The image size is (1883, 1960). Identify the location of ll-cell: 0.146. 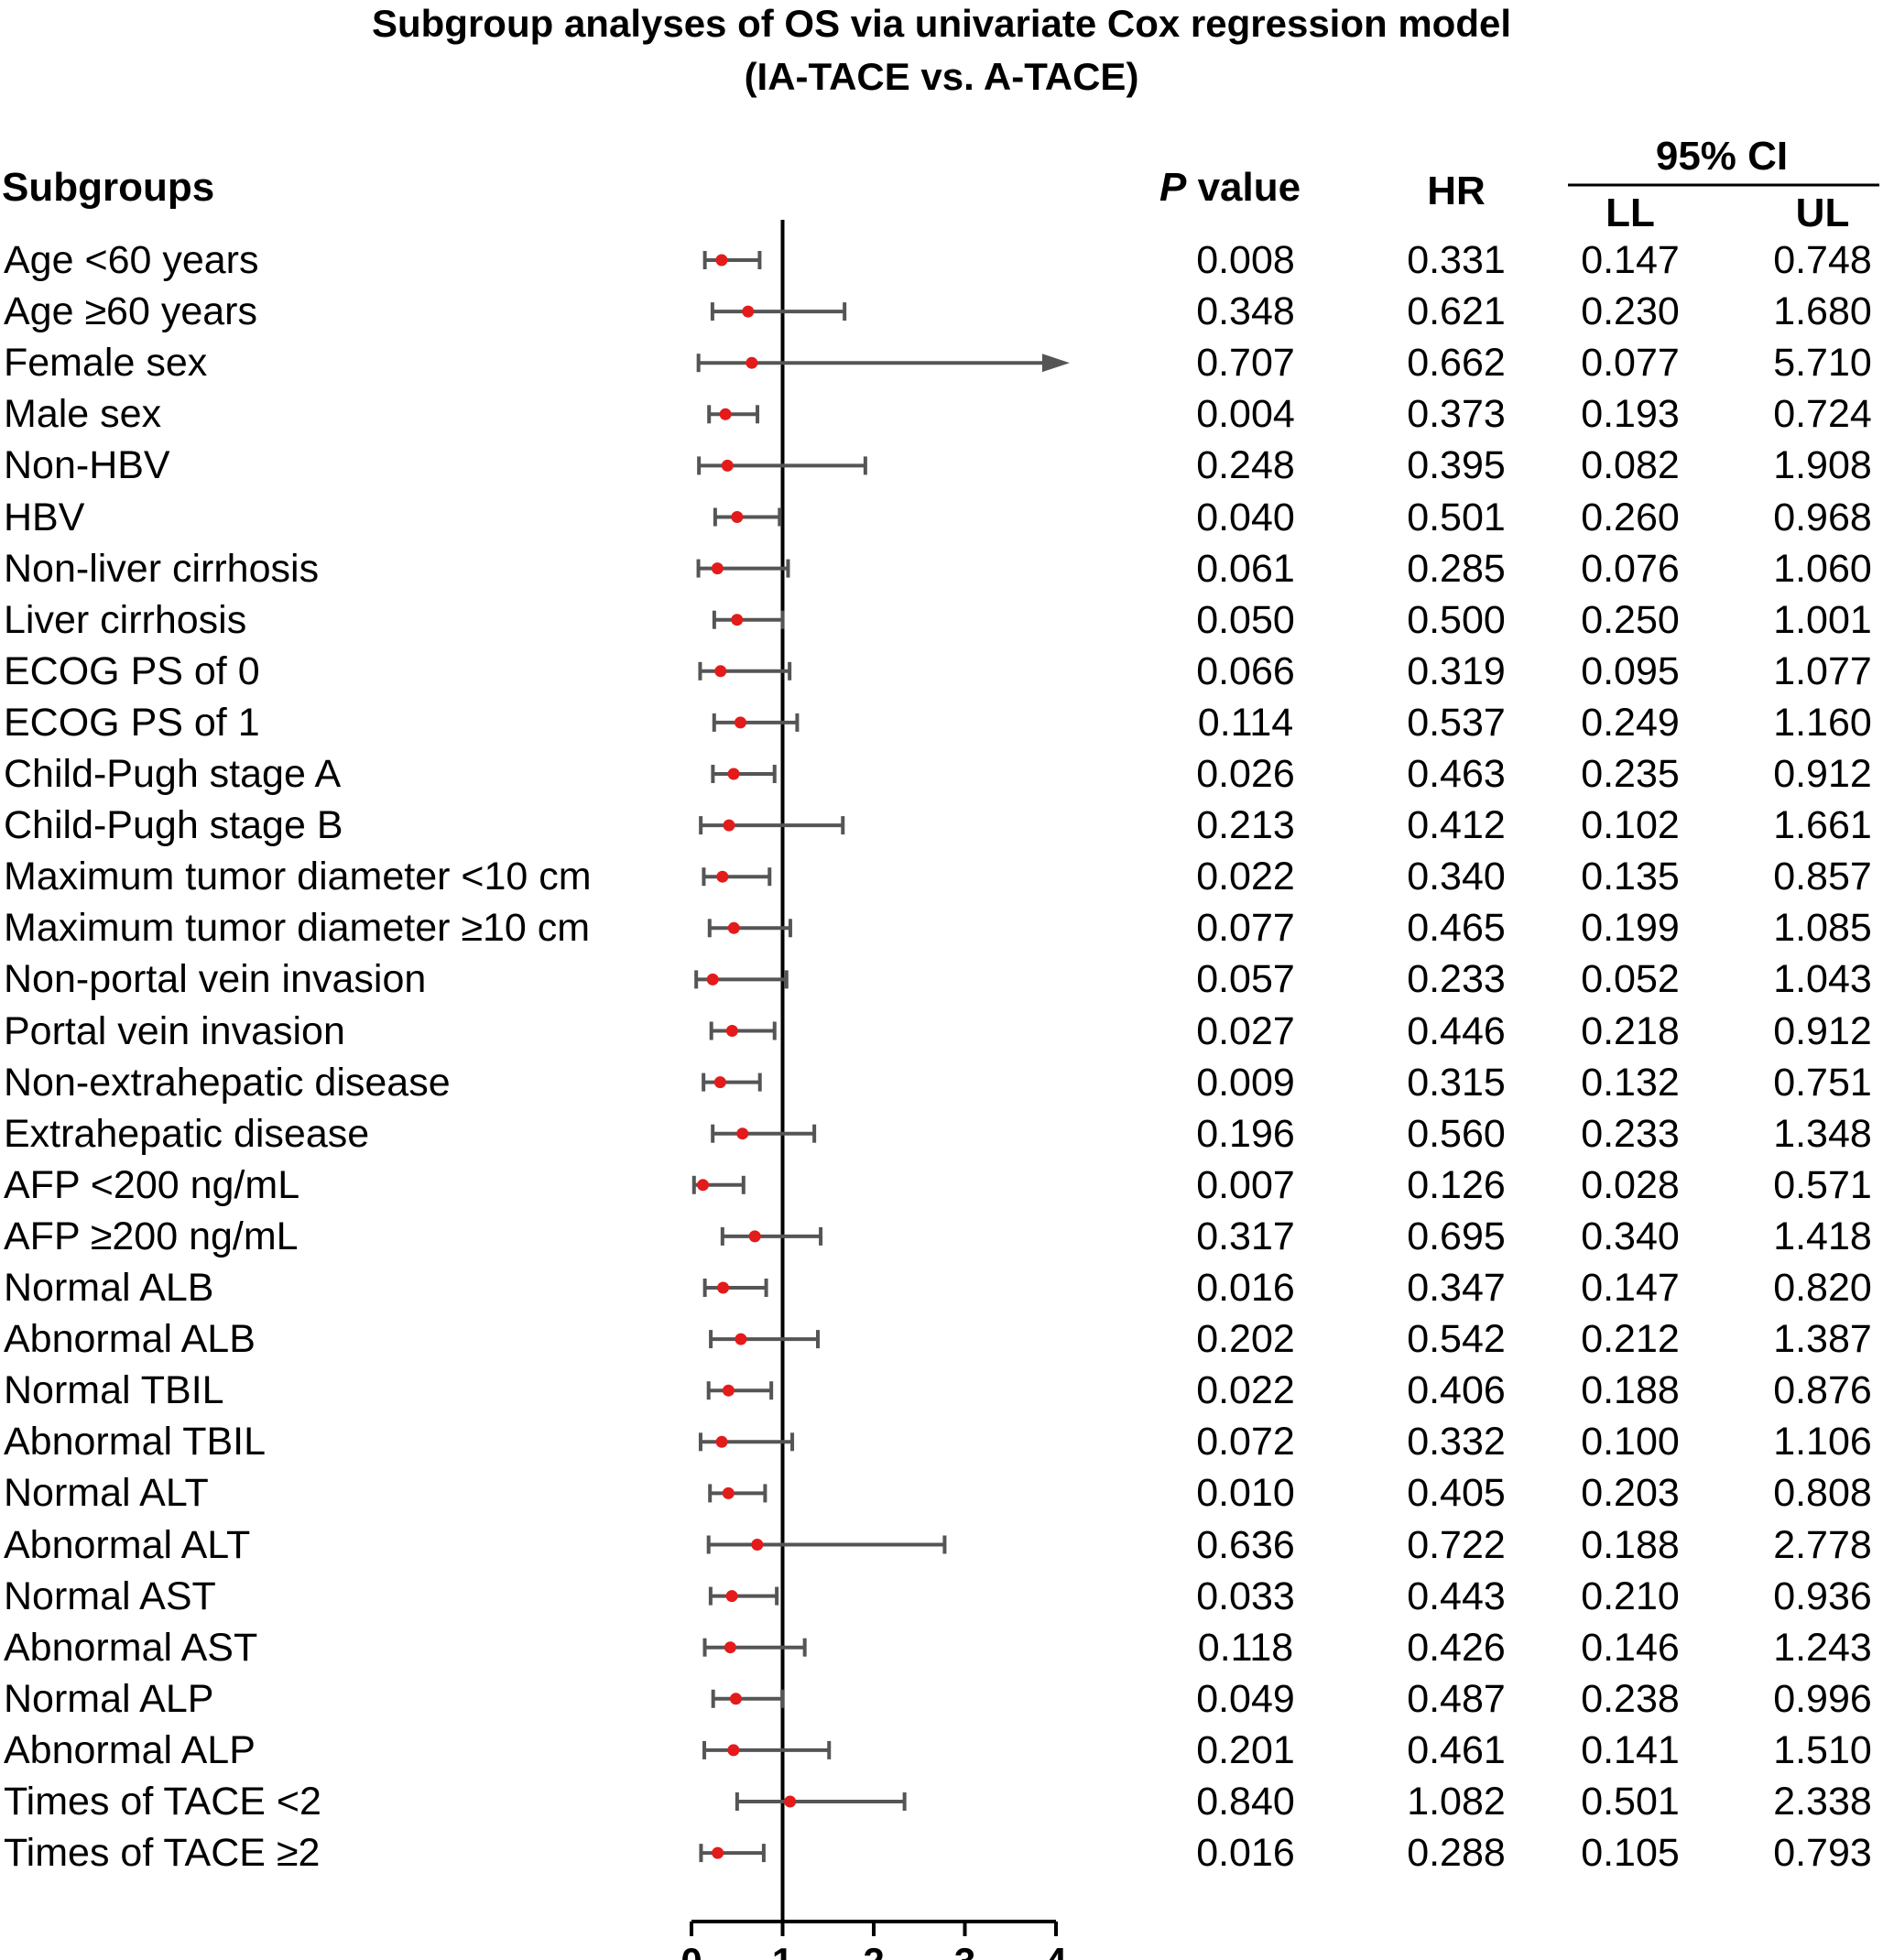
(1630, 1647).